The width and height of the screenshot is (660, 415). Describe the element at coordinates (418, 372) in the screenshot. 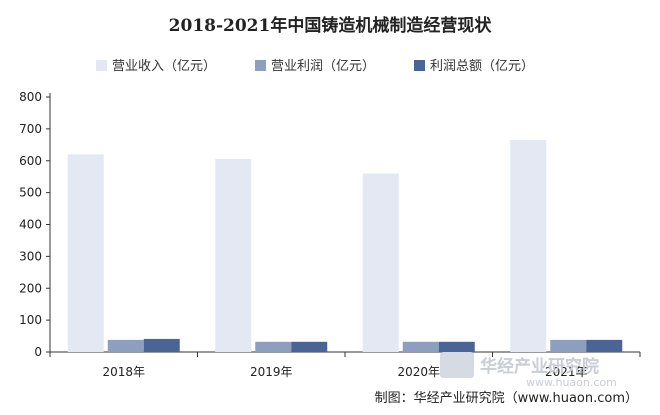

I see `x-category-label: 2020年` at that location.